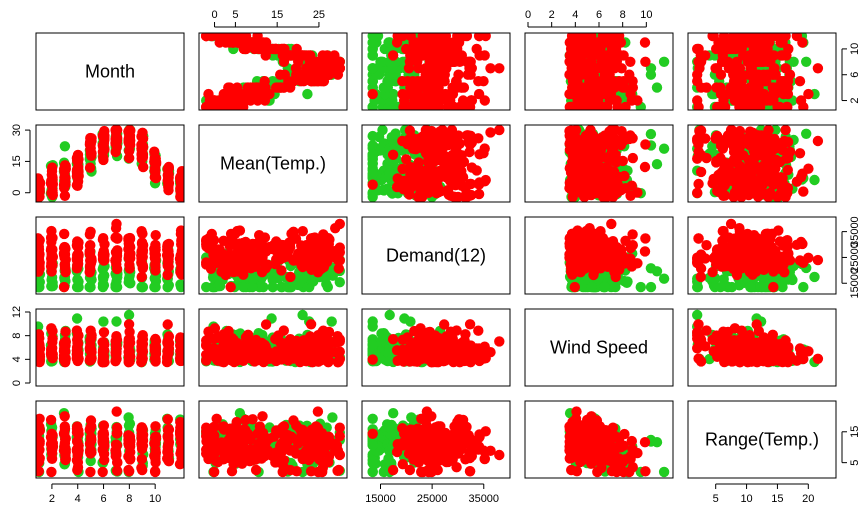 This screenshot has height=510, width=862. I want to click on points-demand-12-vs-month, so click(110, 255).